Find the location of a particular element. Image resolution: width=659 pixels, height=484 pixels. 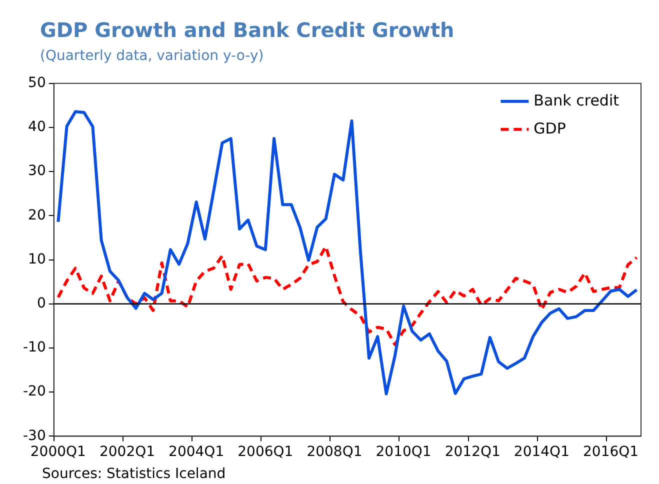

legend-label: GDP is located at coordinates (550, 128).